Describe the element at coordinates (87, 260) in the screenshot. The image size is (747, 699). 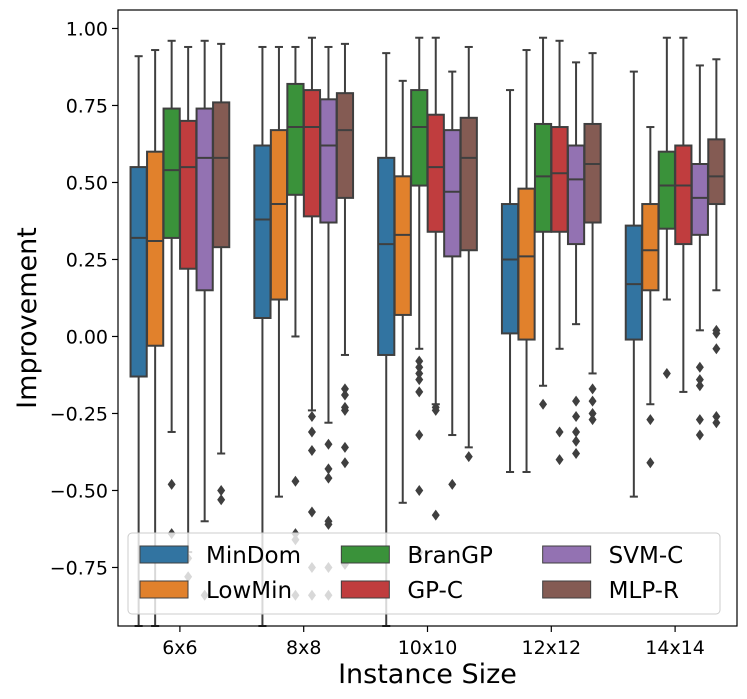
I see `y-tick-label: 0.25` at that location.